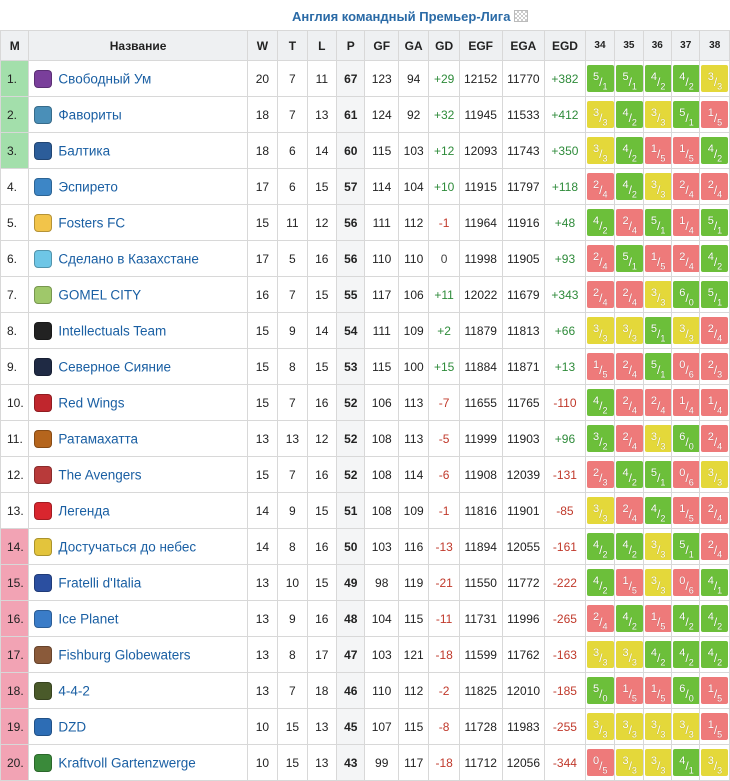 The height and width of the screenshot is (781, 730). Describe the element at coordinates (523, 45) in the screenshot. I see `header-ega: EGA` at that location.